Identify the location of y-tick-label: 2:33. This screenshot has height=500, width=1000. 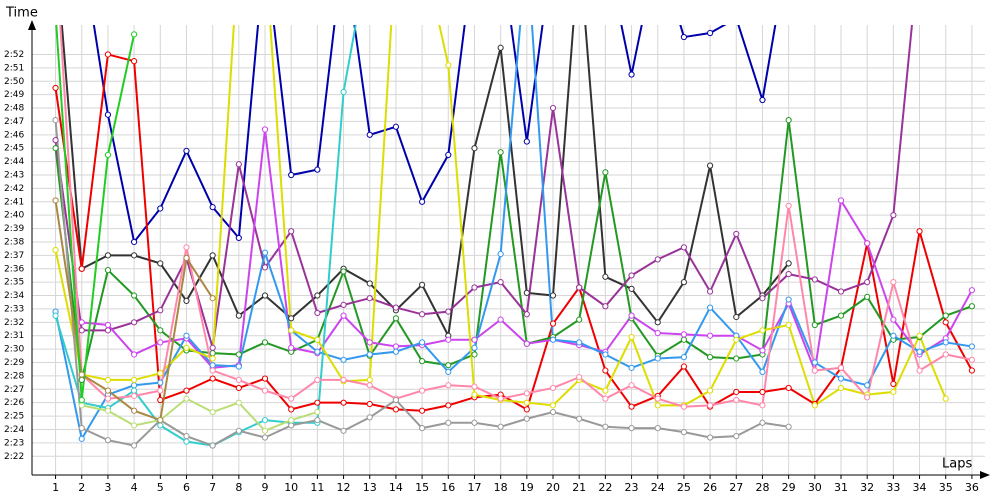
(14, 309).